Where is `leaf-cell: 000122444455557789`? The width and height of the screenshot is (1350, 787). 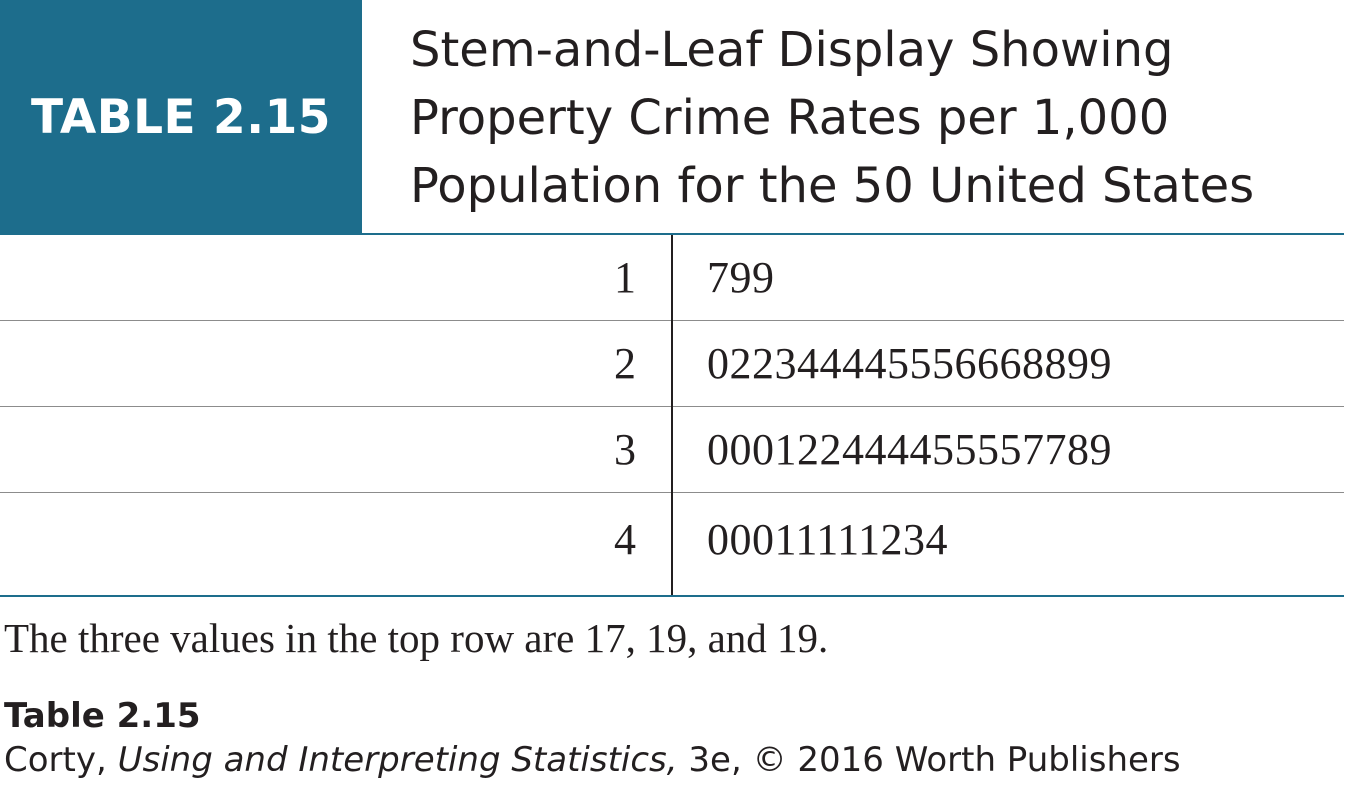
leaf-cell: 000122444455557789 is located at coordinates (909, 449).